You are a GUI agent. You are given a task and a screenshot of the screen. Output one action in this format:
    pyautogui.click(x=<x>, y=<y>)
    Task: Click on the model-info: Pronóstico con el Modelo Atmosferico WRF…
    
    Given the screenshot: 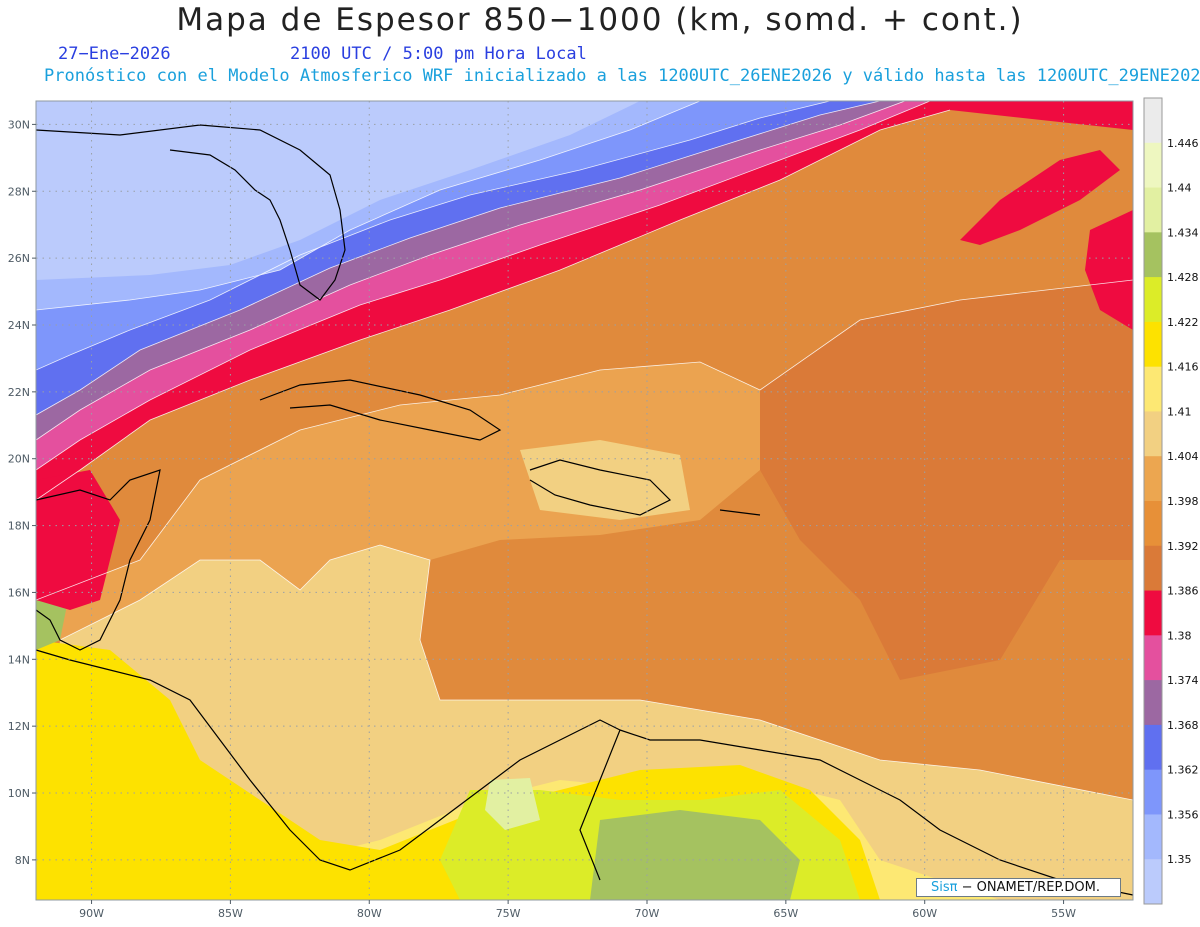 What is the action you would take?
    pyautogui.click(x=622, y=76)
    